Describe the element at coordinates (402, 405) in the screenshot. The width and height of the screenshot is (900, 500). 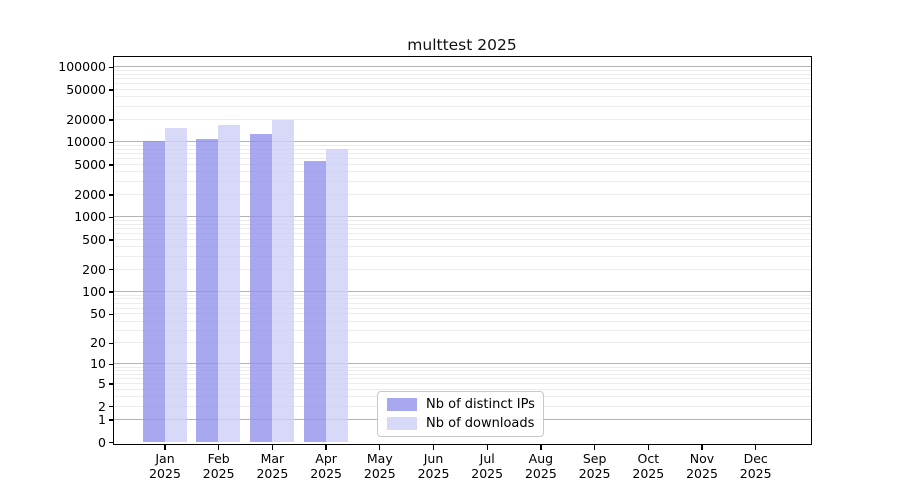
I see `legend-swatch-distinct-ips` at that location.